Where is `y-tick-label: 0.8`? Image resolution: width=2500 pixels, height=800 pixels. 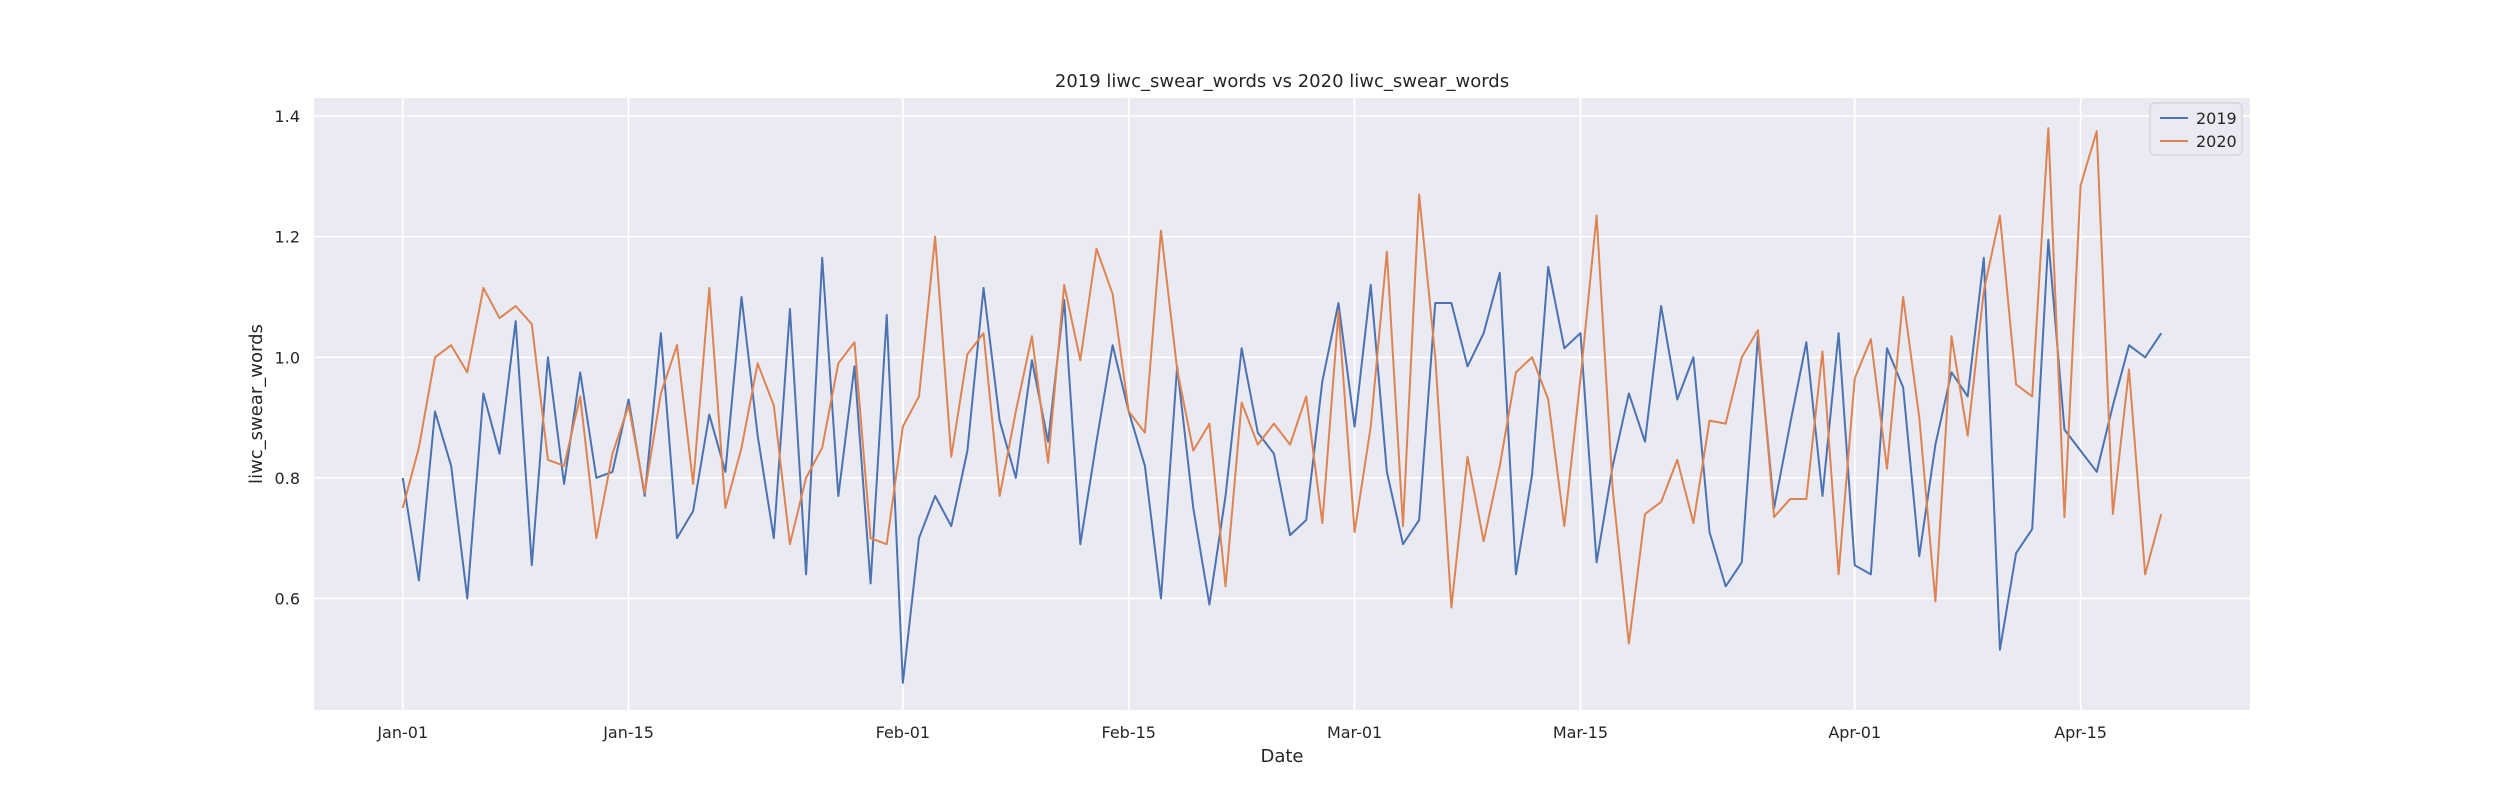
y-tick-label: 0.8 is located at coordinates (287, 478).